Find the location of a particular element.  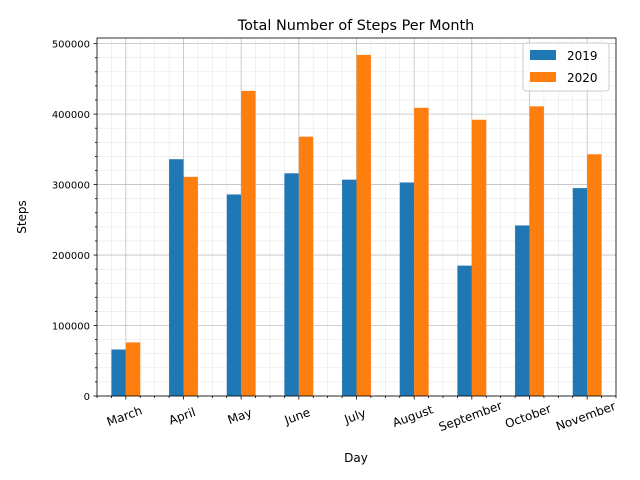

x-axis-label: Day is located at coordinates (356, 458).